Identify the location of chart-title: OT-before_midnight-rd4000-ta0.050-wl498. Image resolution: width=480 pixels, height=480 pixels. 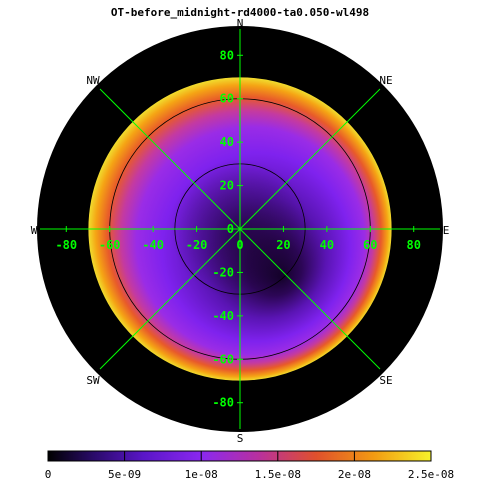
(240, 12).